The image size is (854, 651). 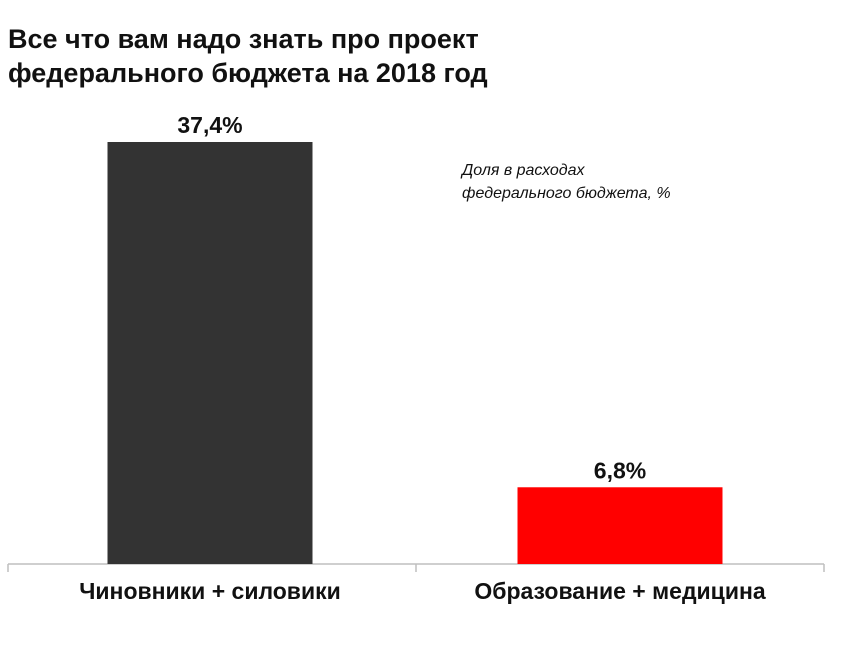 I want to click on chart-title-line-1: Все что вам надо знать про проект, so click(x=243, y=39).